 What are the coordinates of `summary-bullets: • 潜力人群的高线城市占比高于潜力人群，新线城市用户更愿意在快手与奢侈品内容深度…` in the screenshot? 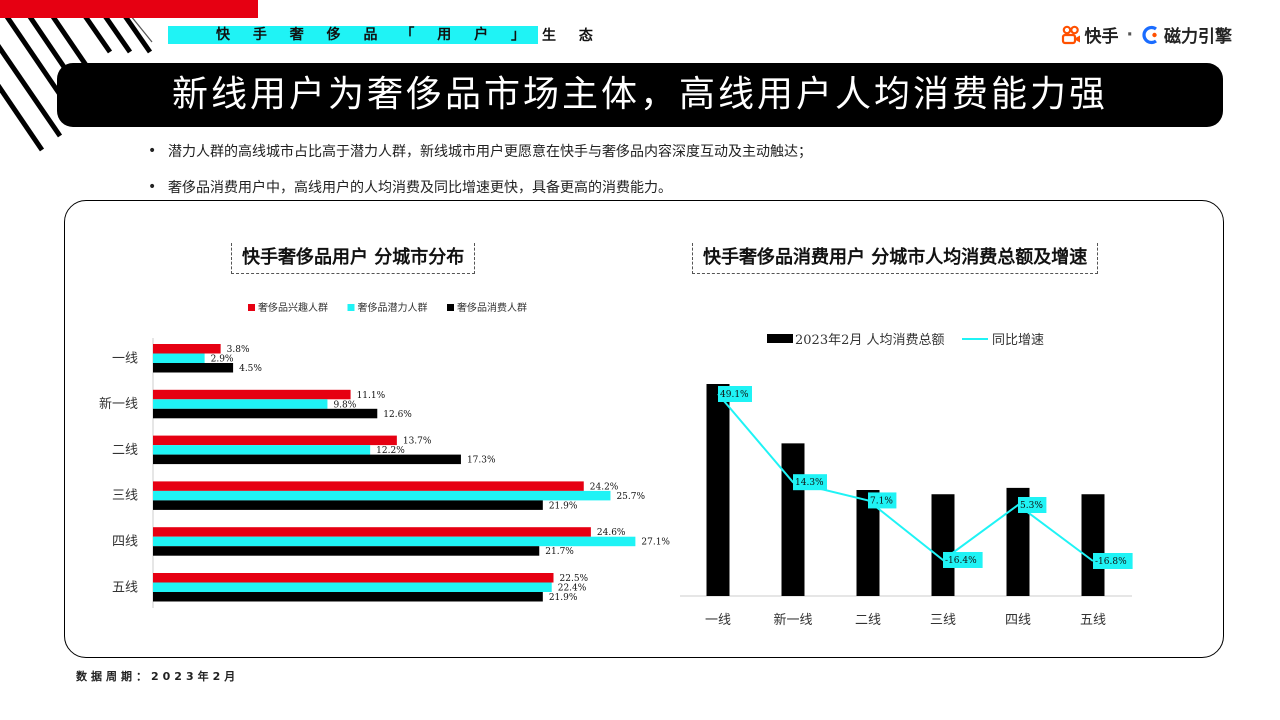 It's located at (480, 176).